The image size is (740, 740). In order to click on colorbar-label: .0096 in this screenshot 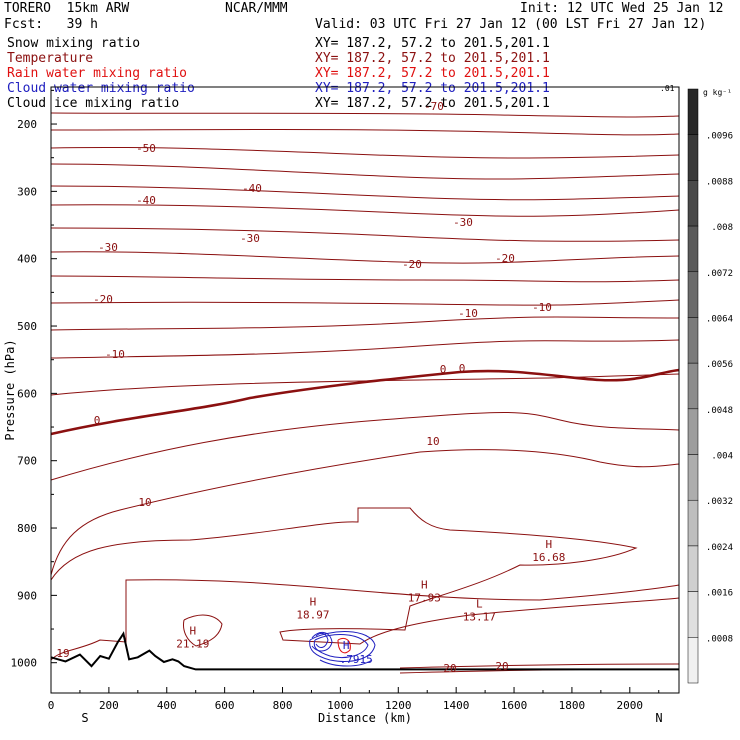, I will do `click(719, 137)`.